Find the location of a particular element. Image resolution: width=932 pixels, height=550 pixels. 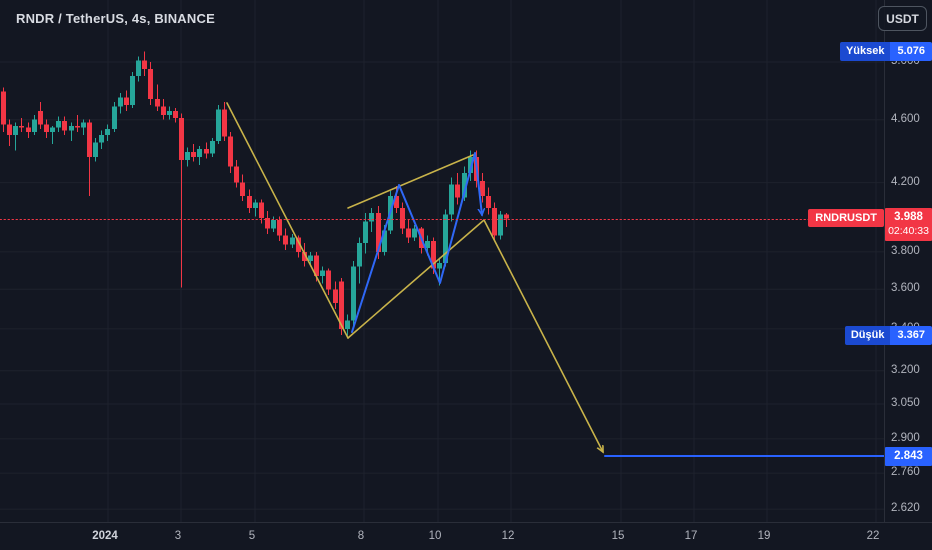

zigzag-arrow is located at coordinates (416, 242).